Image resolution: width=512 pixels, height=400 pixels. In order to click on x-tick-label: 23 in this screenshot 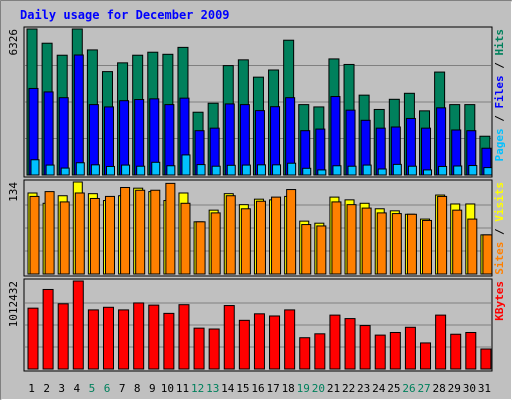, I will do `click(363, 388)`.